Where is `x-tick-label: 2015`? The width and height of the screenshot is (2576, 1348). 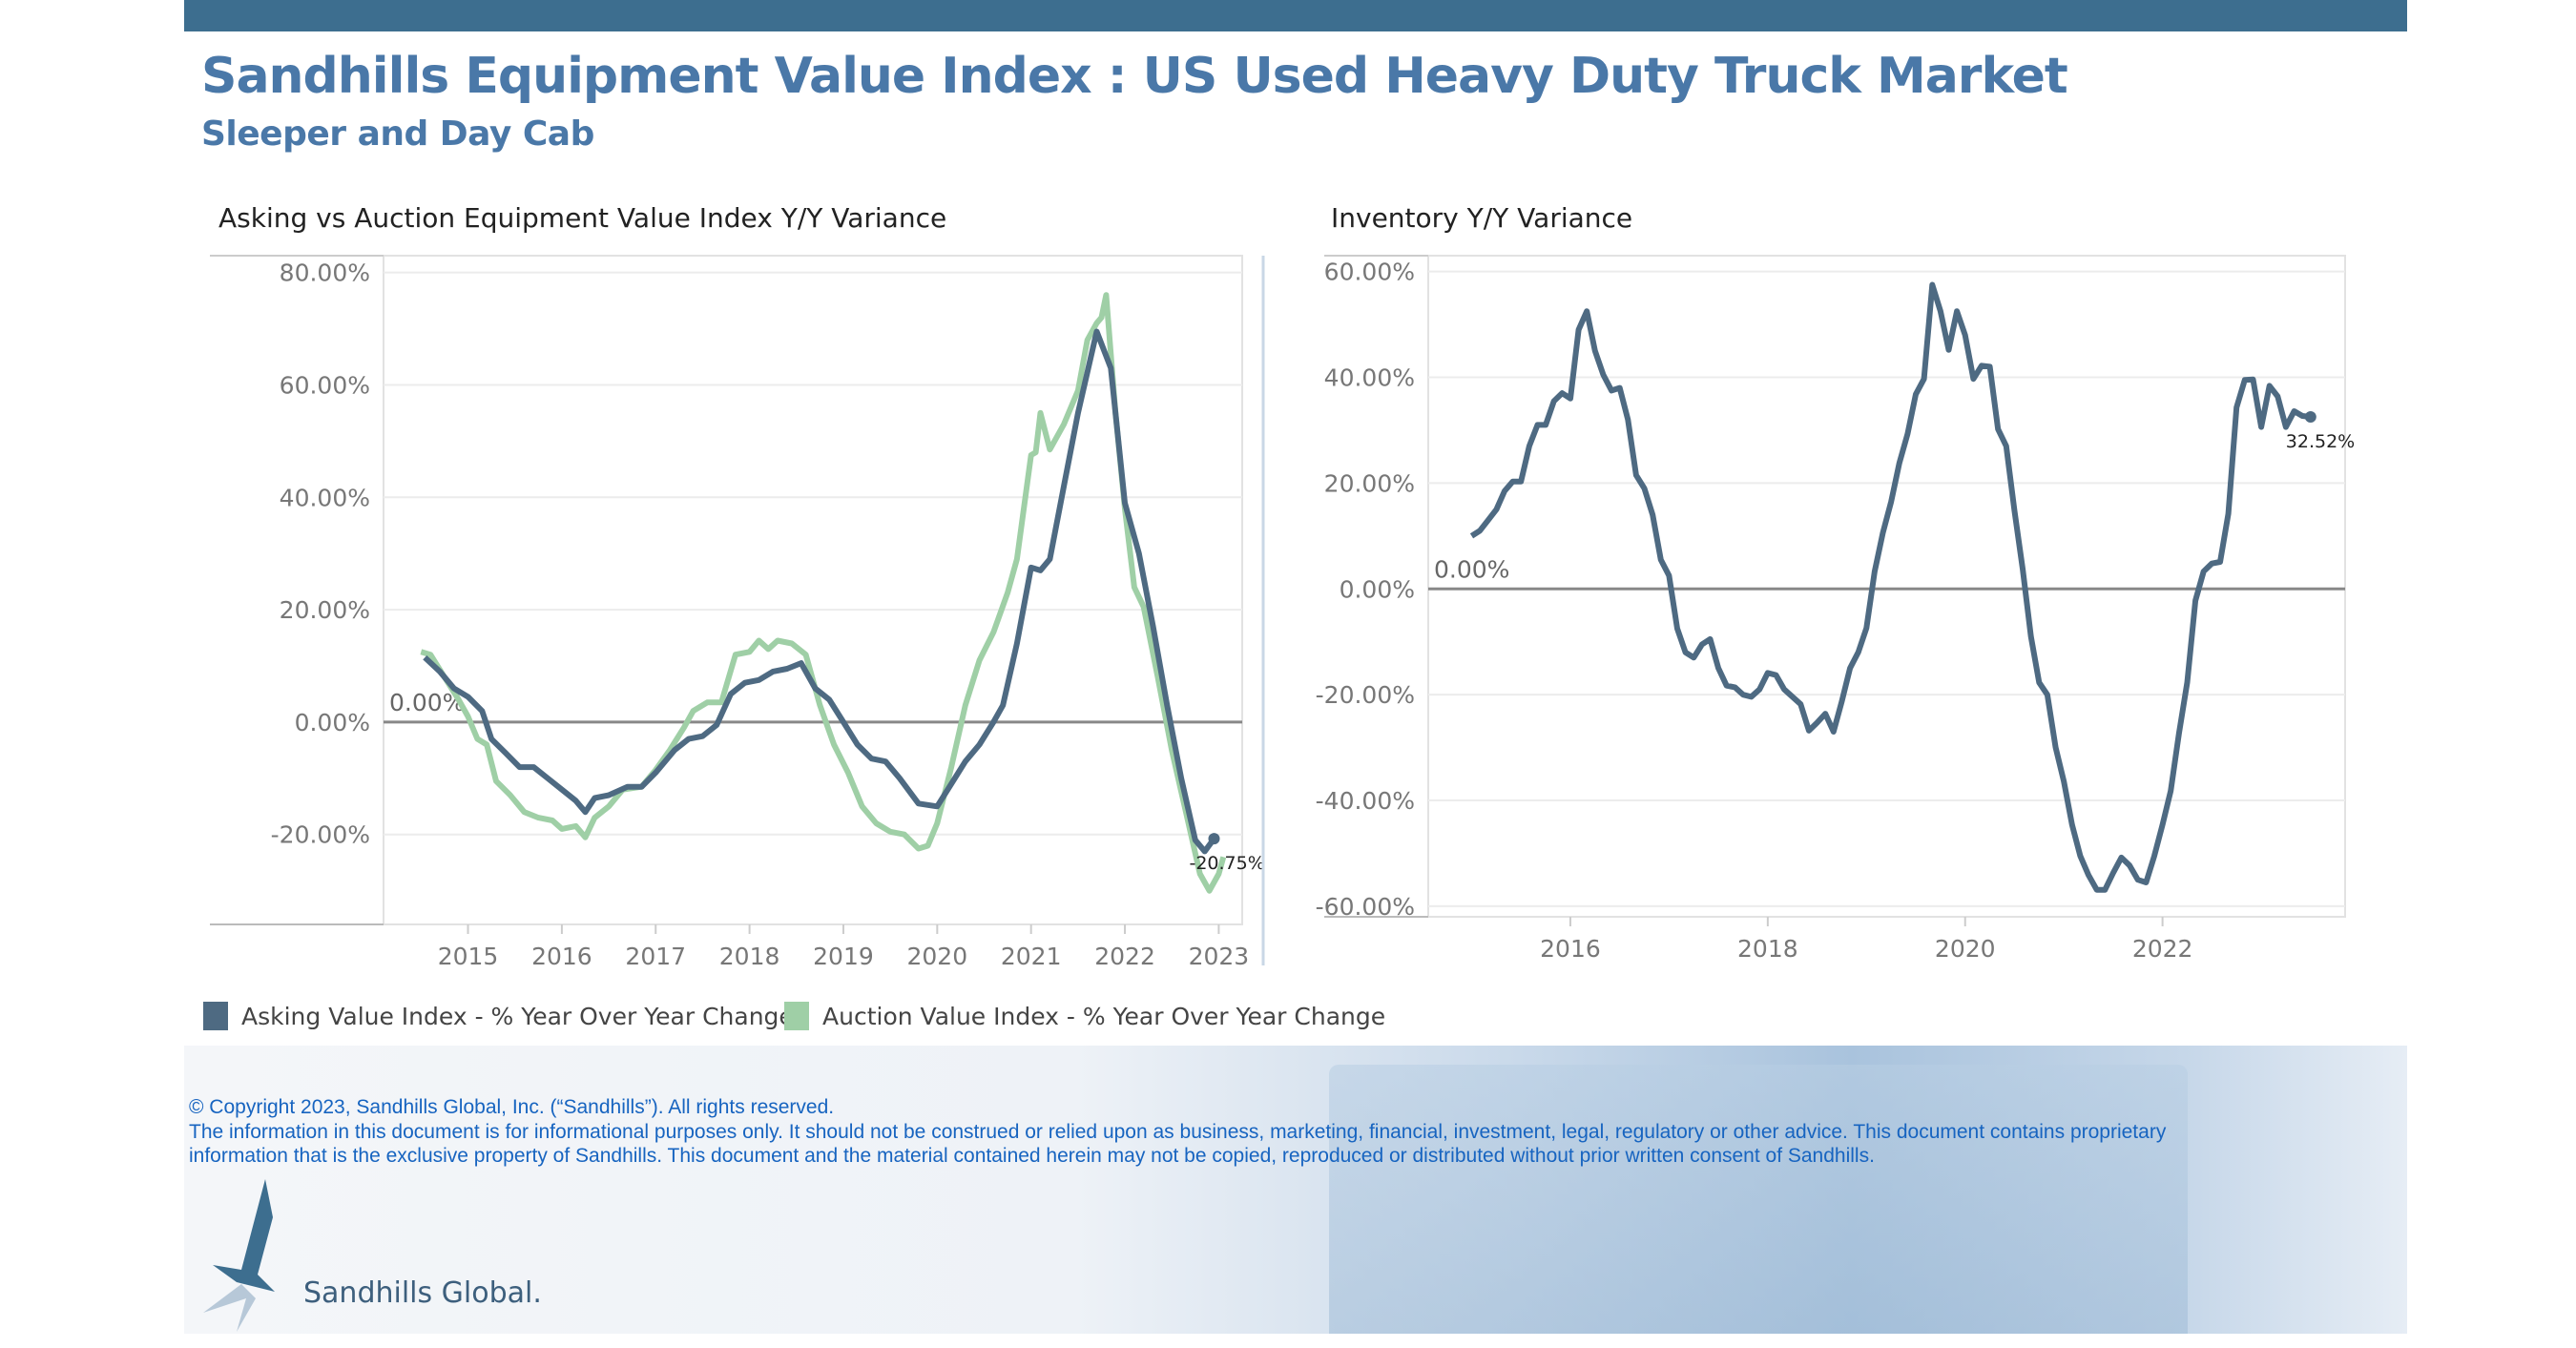
x-tick-label: 2015 is located at coordinates (468, 956).